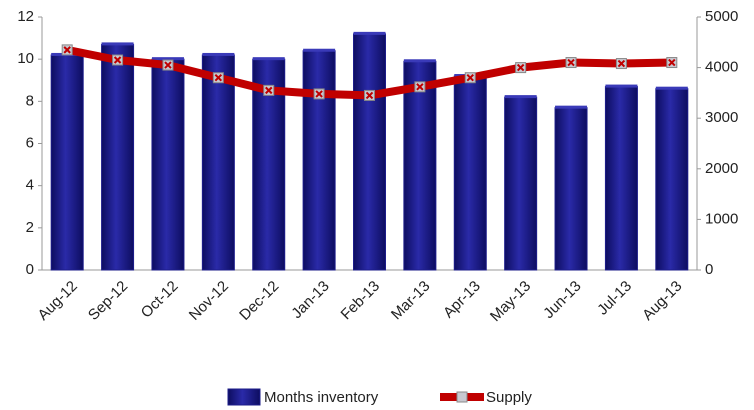 This screenshot has height=410, width=754. I want to click on y-tick-label: 2, so click(30, 227).